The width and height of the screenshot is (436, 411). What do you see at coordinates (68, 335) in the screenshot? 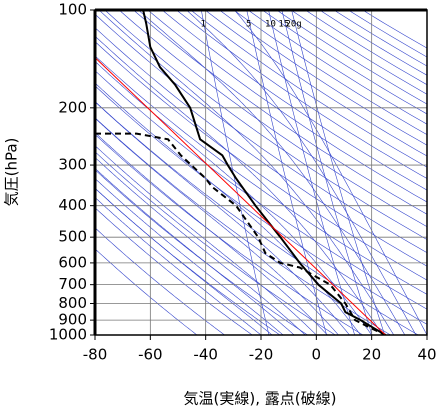
I see `y-tick-label: 1000` at bounding box center [68, 335].